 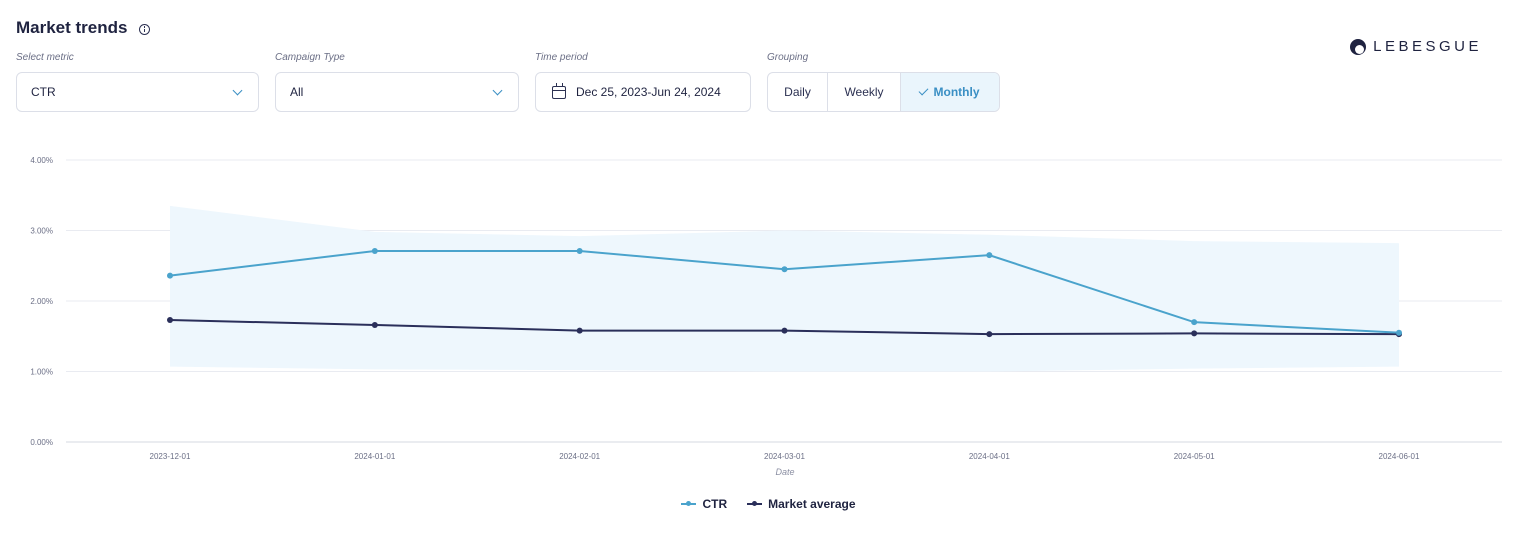 What do you see at coordinates (755, 503) in the screenshot?
I see `market-legend-marker` at bounding box center [755, 503].